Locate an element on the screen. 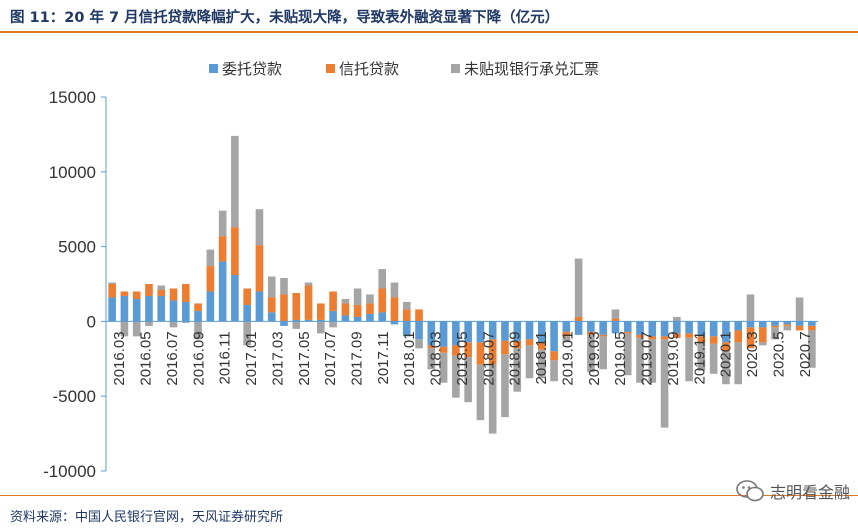  y-tick-label-6: -10000 is located at coordinates (69, 471).